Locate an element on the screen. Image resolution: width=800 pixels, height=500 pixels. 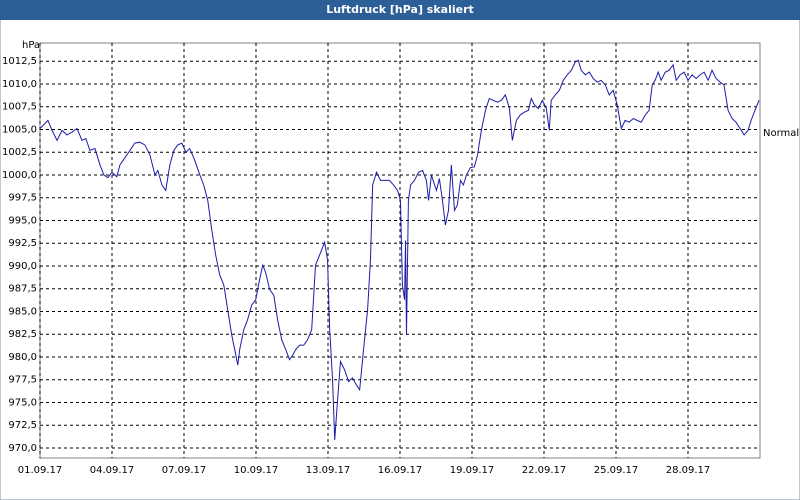
y-tick-label: 977,5 is located at coordinates (22, 380).